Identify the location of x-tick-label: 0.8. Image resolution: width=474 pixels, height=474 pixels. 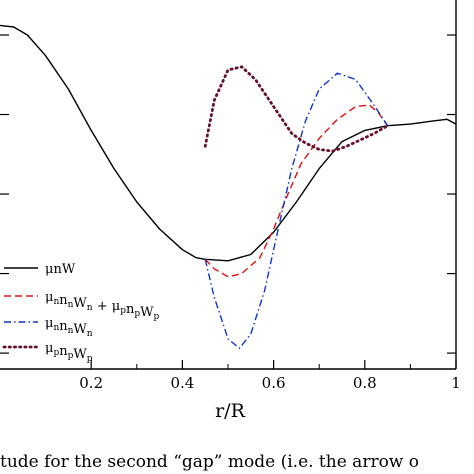
(365, 383).